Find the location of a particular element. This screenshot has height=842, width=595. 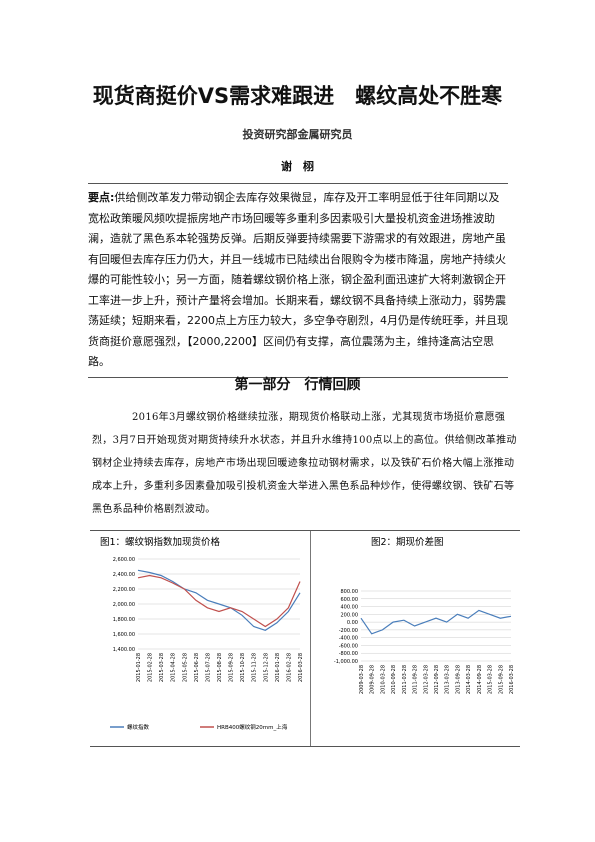

x-tick-label: 2014-03-28 is located at coordinates (469, 679).